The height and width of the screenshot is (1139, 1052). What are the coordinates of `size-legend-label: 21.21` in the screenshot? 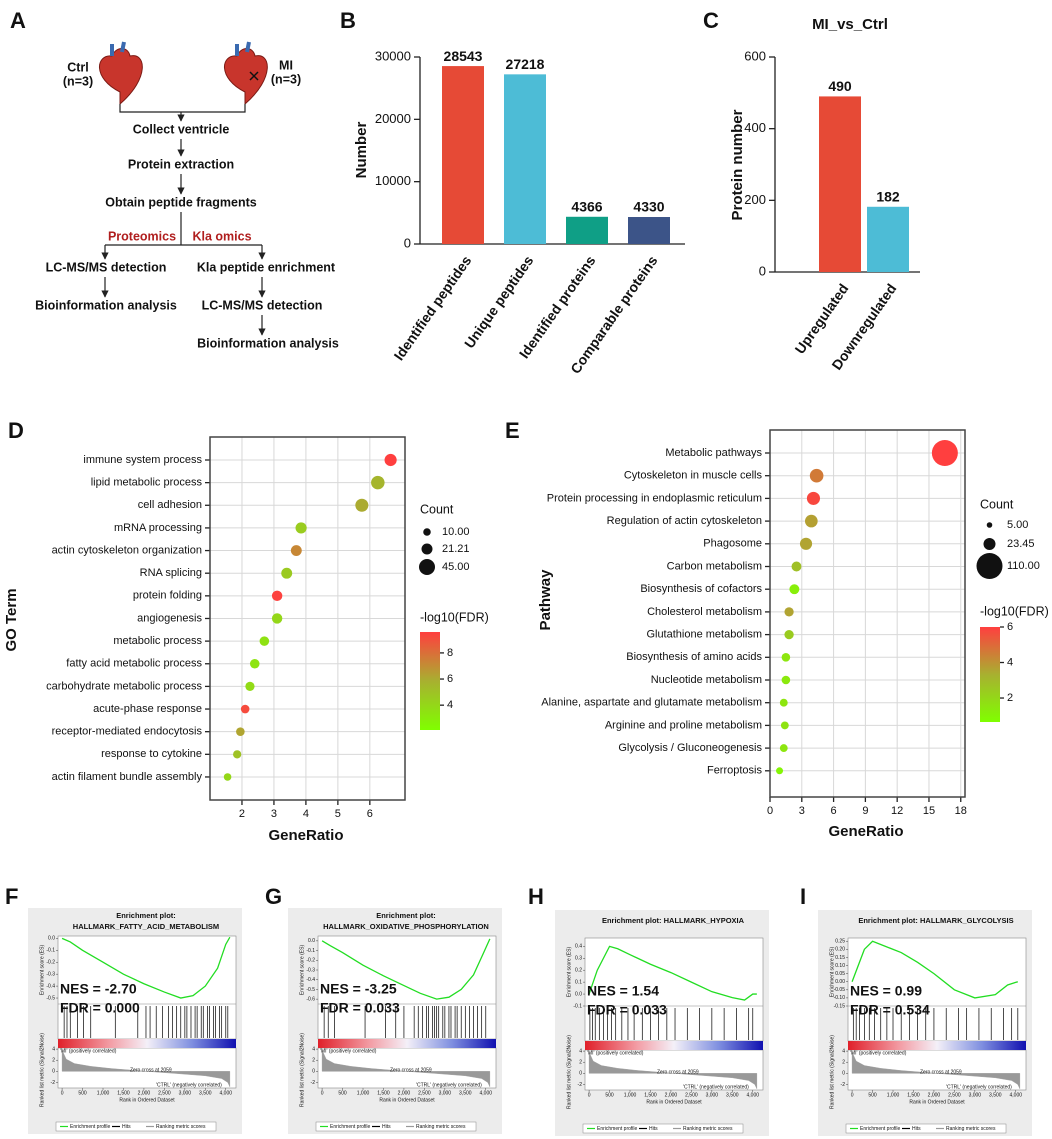 It's located at (456, 549).